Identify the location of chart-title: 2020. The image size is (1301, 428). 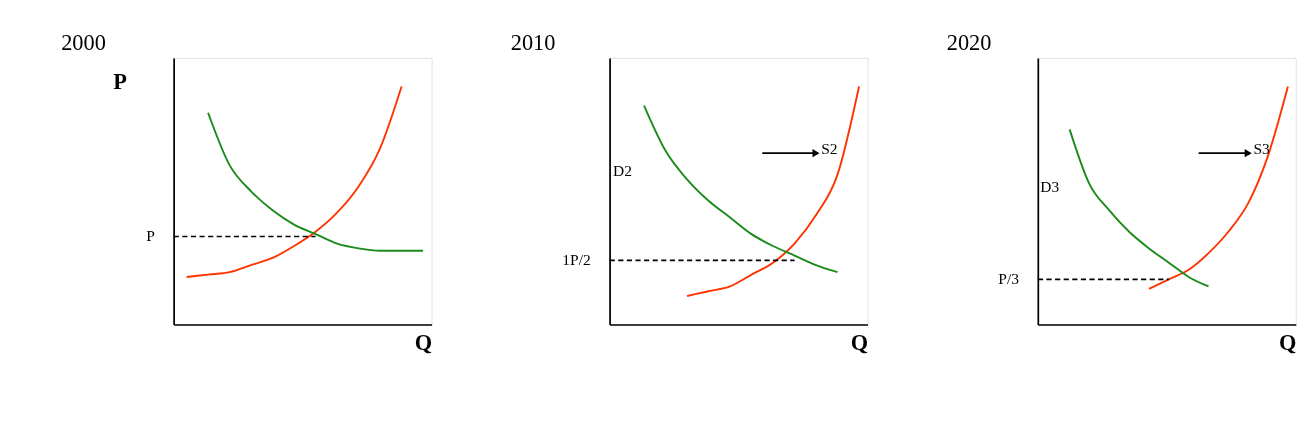
(969, 43).